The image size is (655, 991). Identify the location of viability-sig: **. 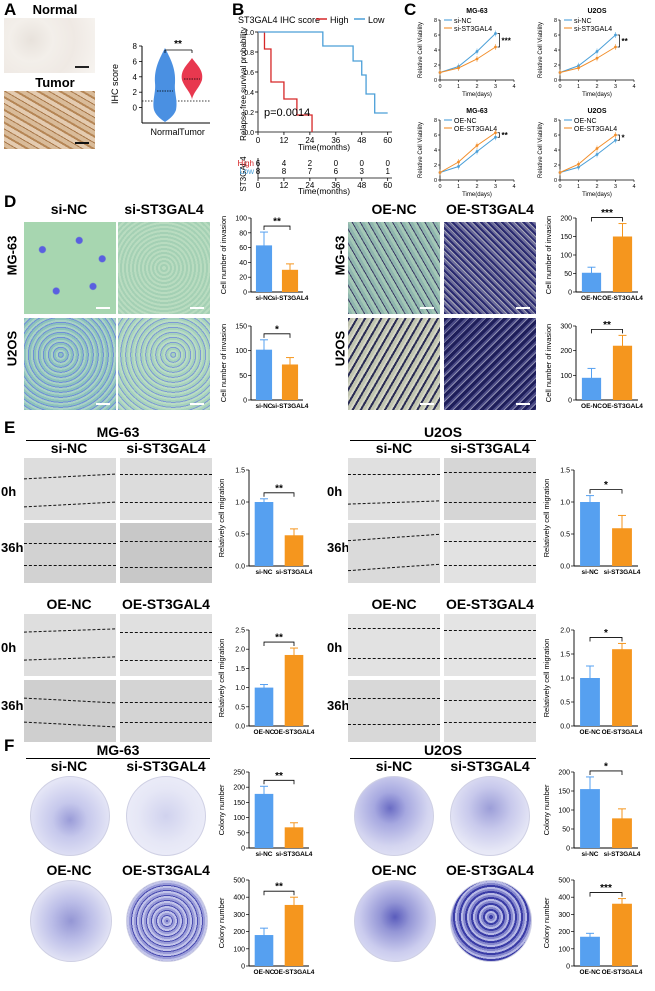
(505, 135).